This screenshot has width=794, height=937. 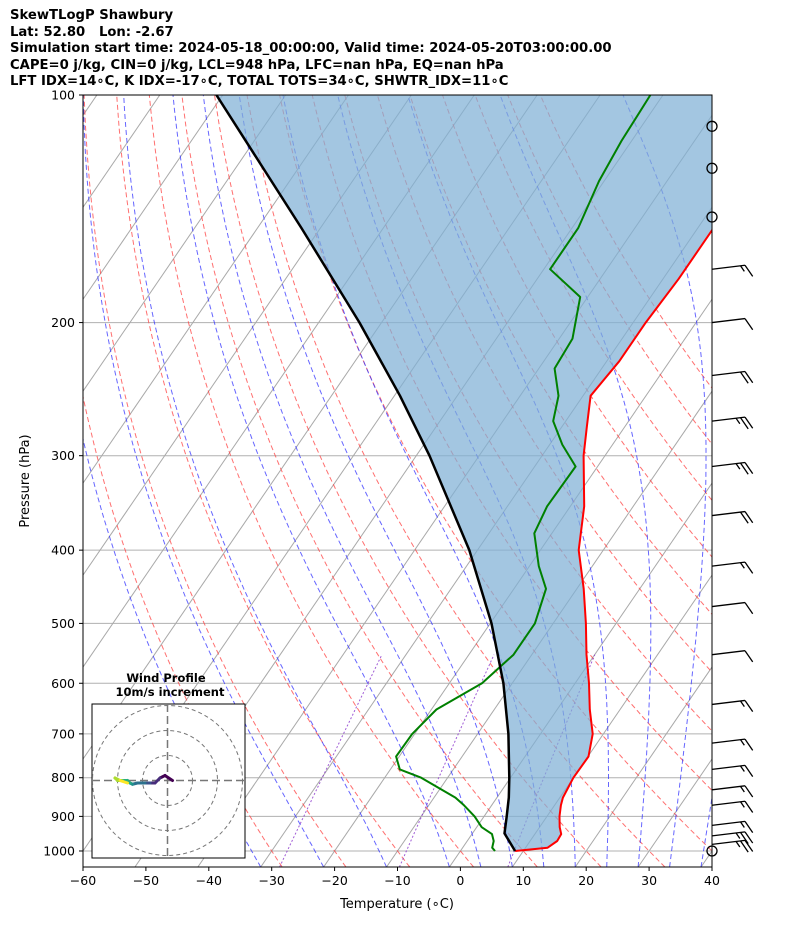 I want to click on x-tick-label: −50, so click(x=146, y=880).